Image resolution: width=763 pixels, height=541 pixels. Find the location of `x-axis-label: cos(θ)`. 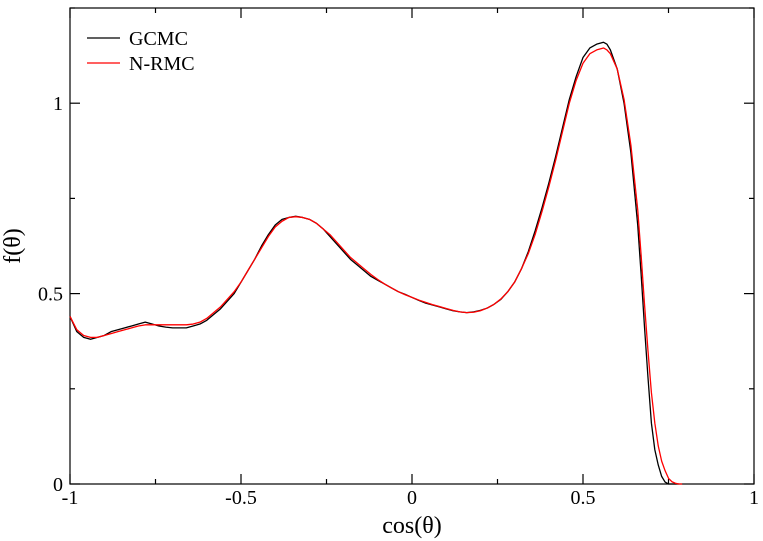

x-axis-label: cos(θ) is located at coordinates (411, 526).